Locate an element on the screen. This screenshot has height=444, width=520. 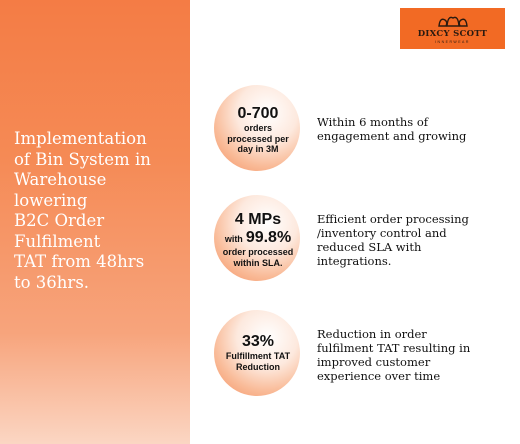
description-line: Within 6 months of is located at coordinates (373, 122).